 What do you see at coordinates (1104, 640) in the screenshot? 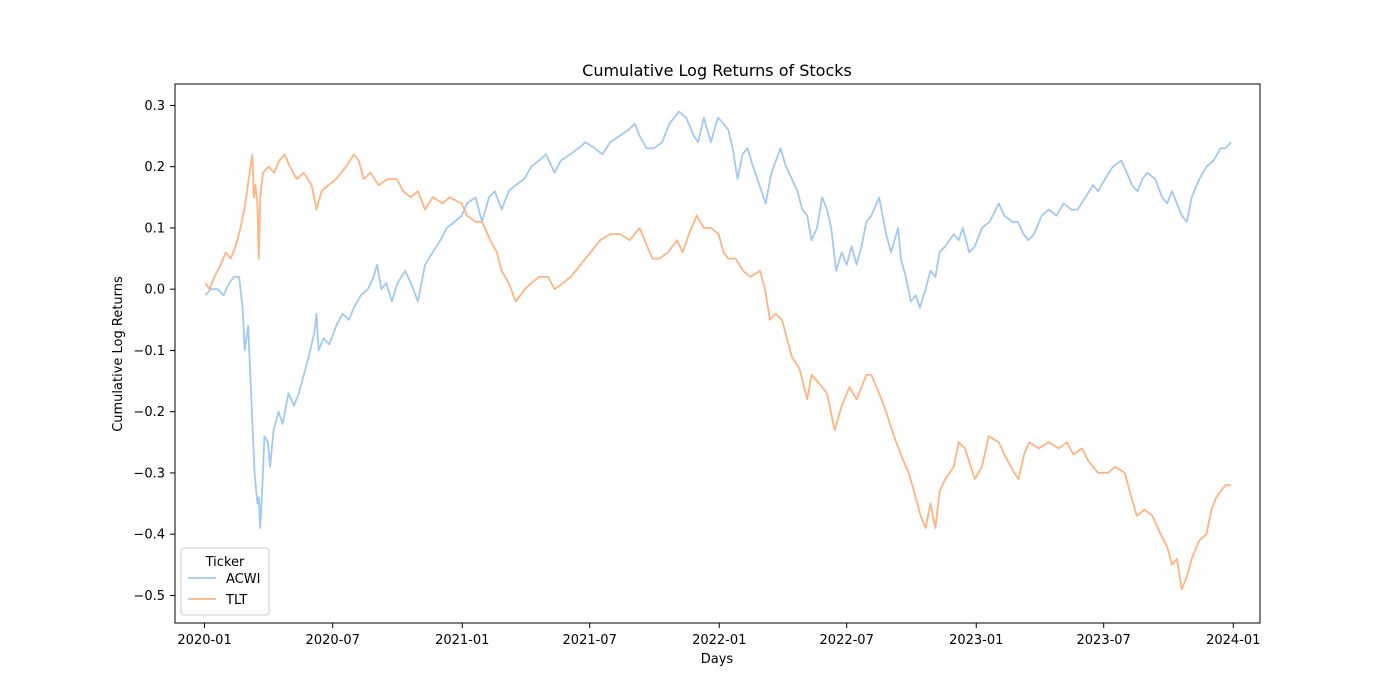
I see `x-tick-label: 2023-07` at bounding box center [1104, 640].